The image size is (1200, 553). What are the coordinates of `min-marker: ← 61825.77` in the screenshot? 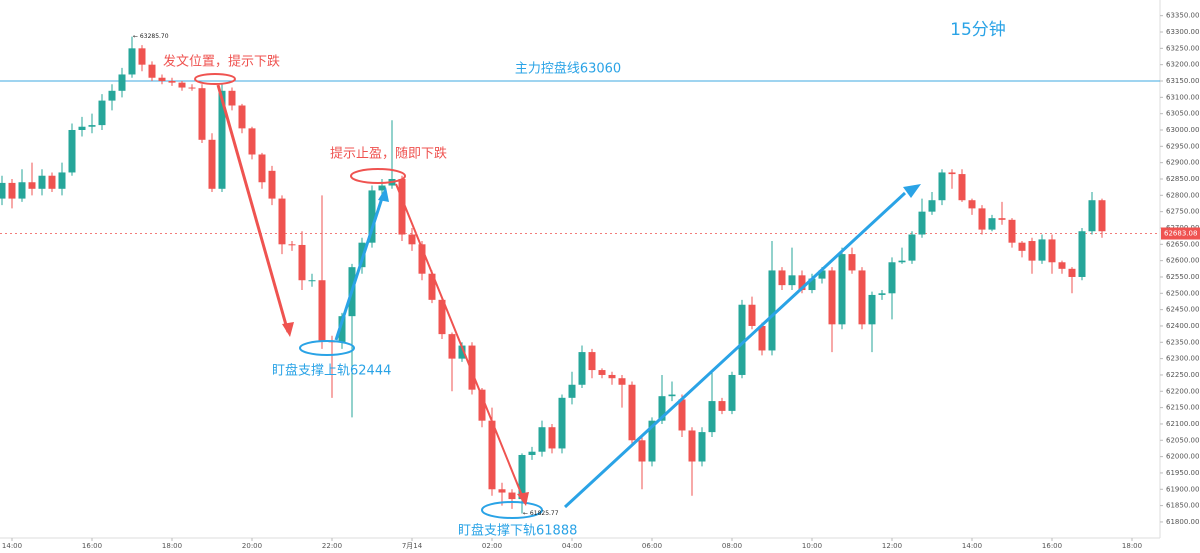 It's located at (541, 513).